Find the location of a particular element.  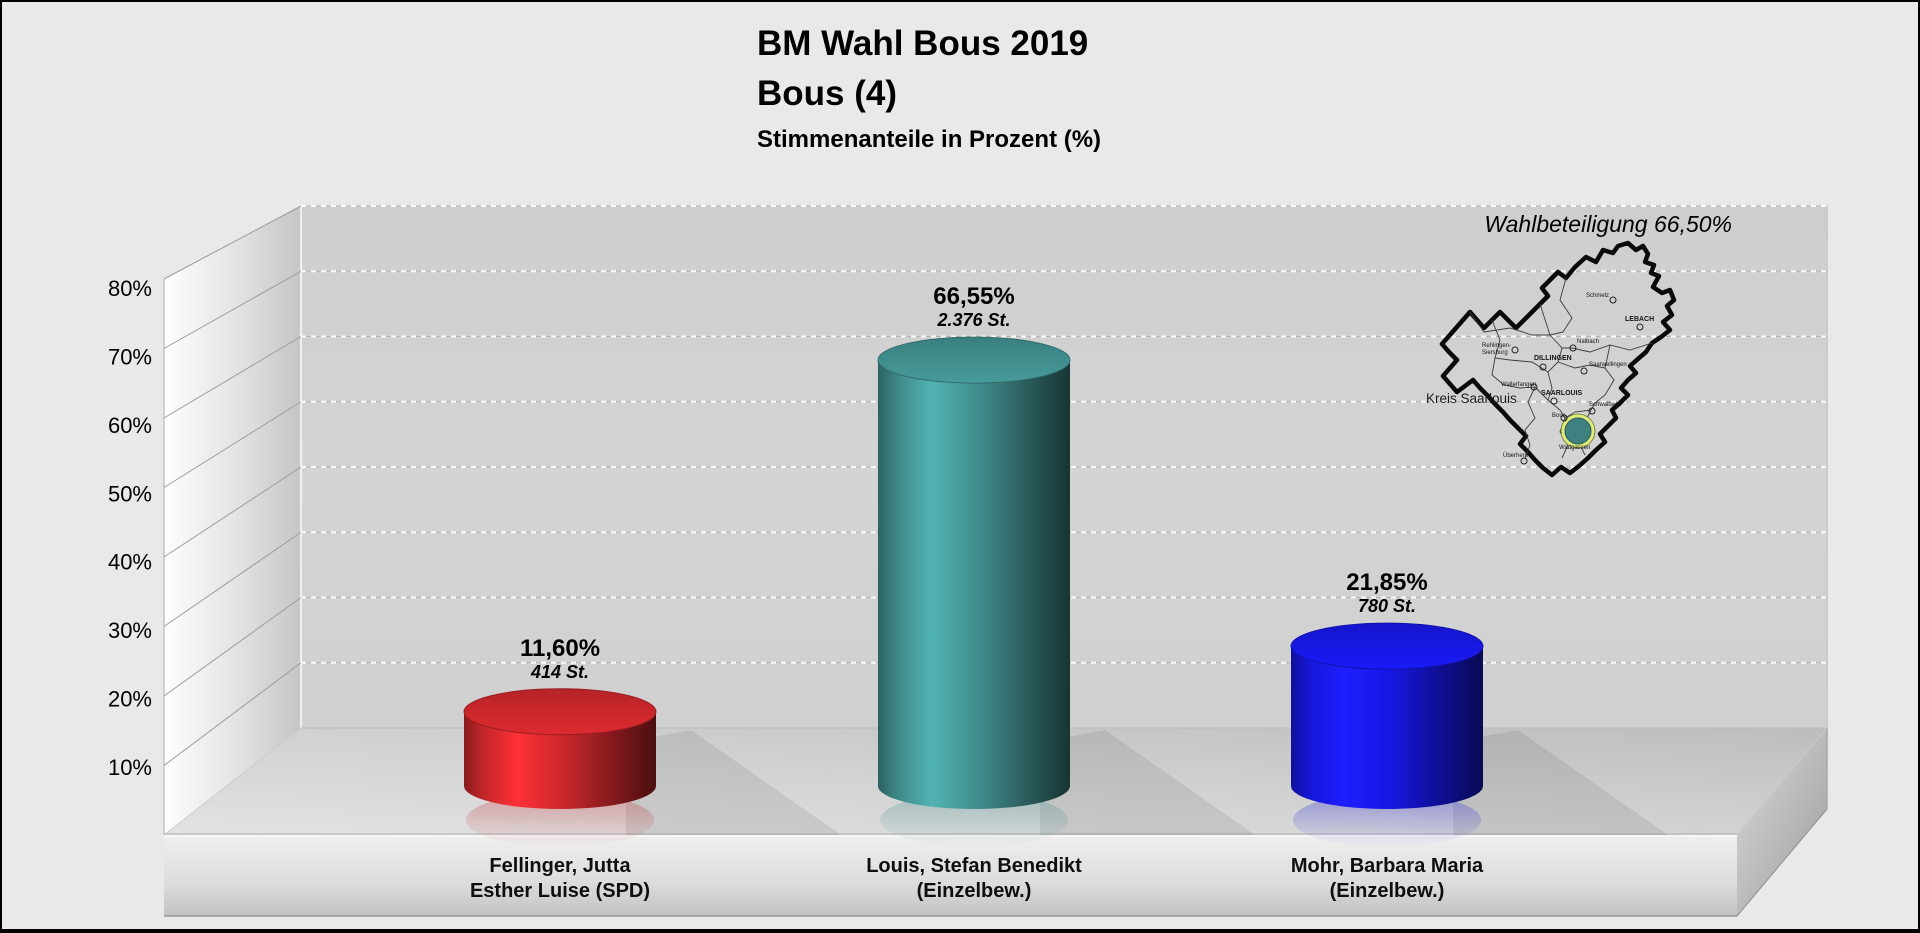

town-label: Bous is located at coordinates (1559, 416).